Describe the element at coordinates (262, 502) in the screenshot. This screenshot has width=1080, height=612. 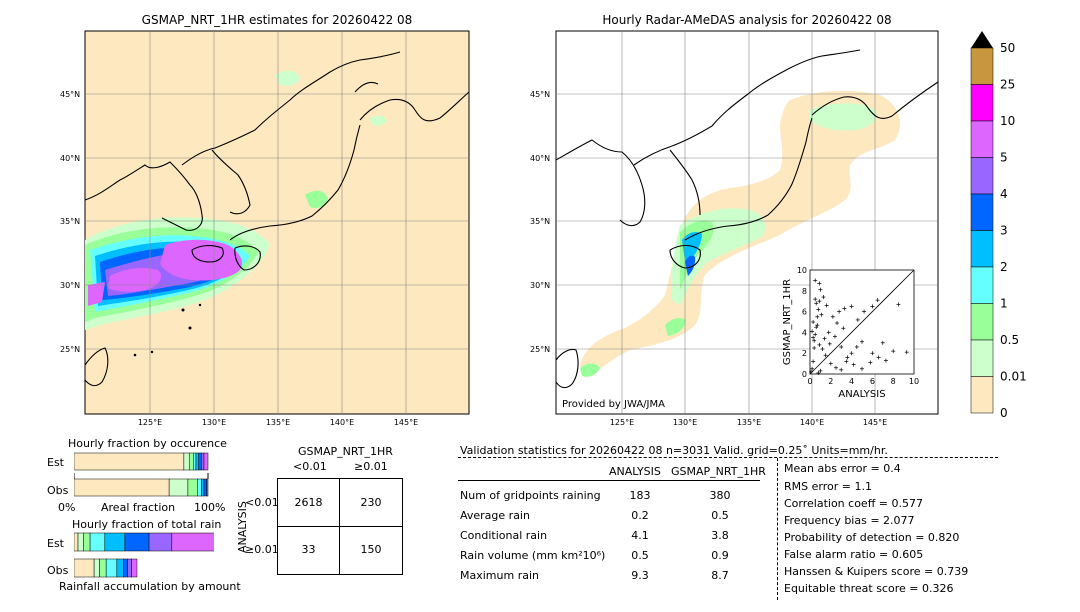
I see `contingency-row-0: <0.01` at that location.